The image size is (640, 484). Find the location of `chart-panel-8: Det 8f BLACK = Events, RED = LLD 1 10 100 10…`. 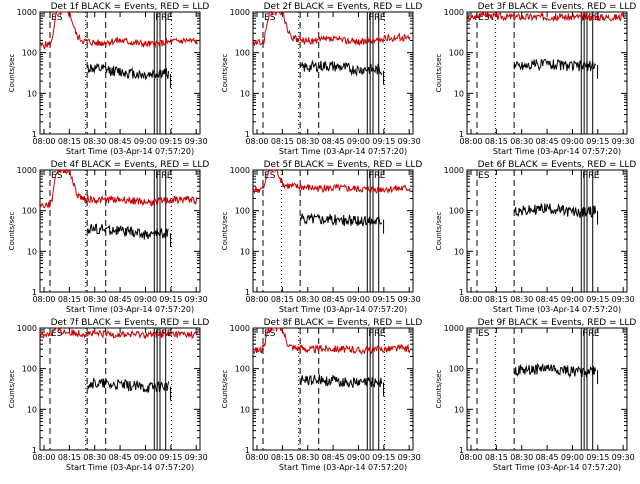

chart-panel-8: Det 8f BLACK = Events, RED = LLD 1 10 100 10… is located at coordinates (321, 395).